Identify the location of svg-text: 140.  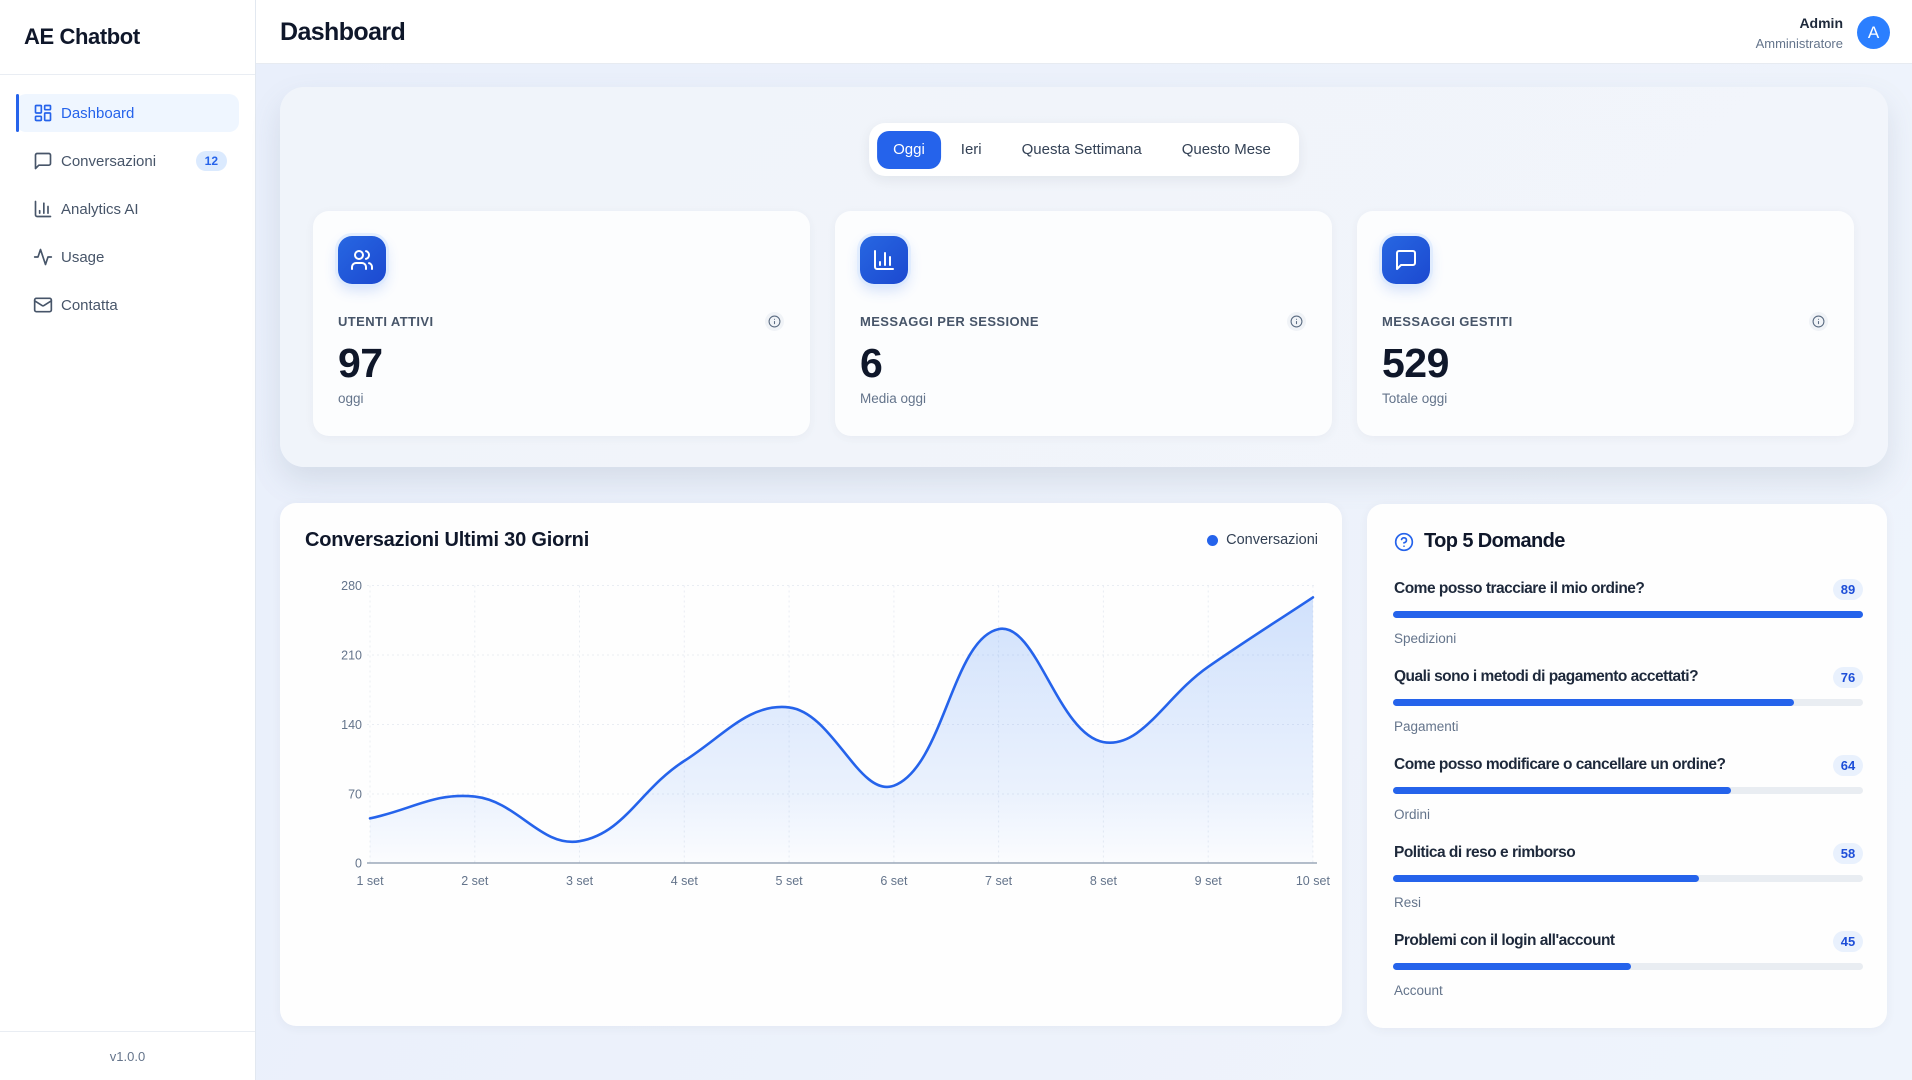
(351, 725).